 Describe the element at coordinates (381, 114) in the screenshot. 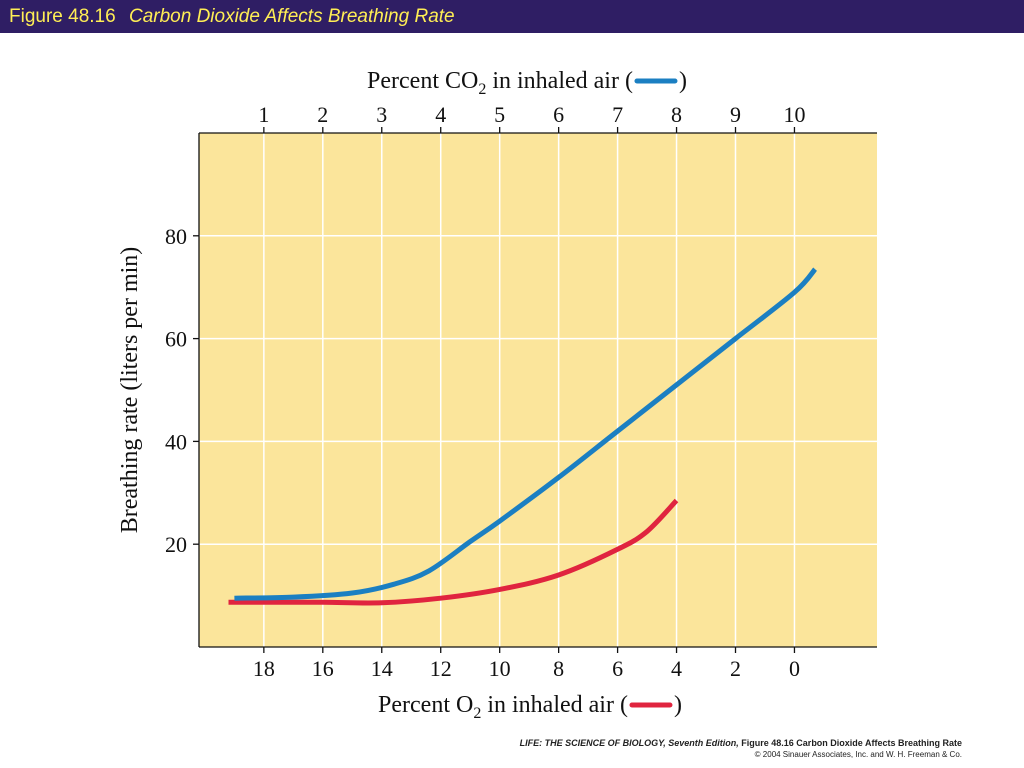

I see `top-tick-label: 3` at that location.